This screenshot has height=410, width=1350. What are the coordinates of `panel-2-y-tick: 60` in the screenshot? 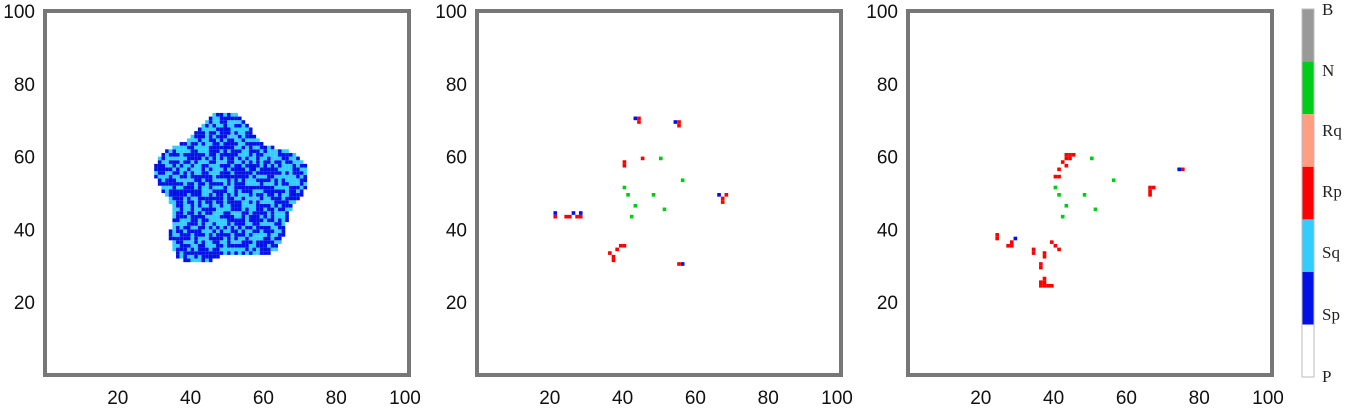 It's located at (456, 158).